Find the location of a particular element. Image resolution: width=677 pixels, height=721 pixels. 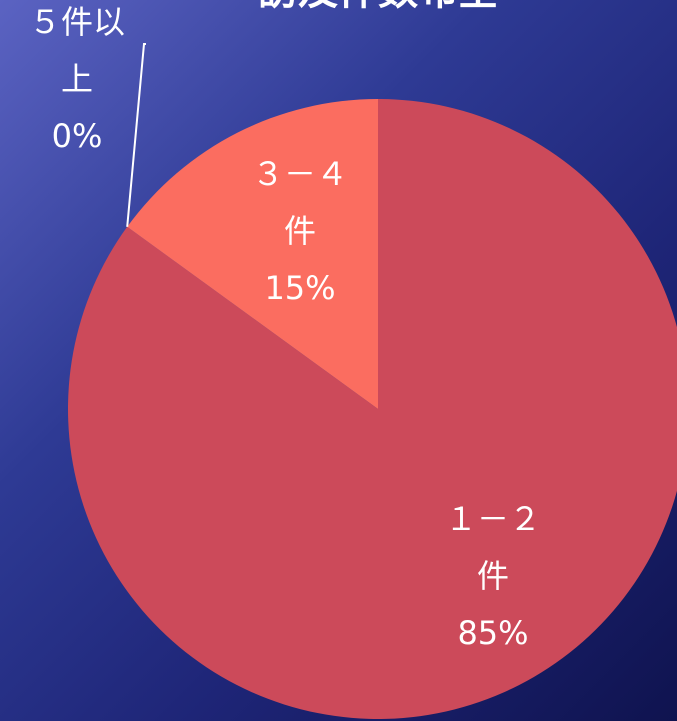

slice-percent-label-1: 0% is located at coordinates (77, 136).